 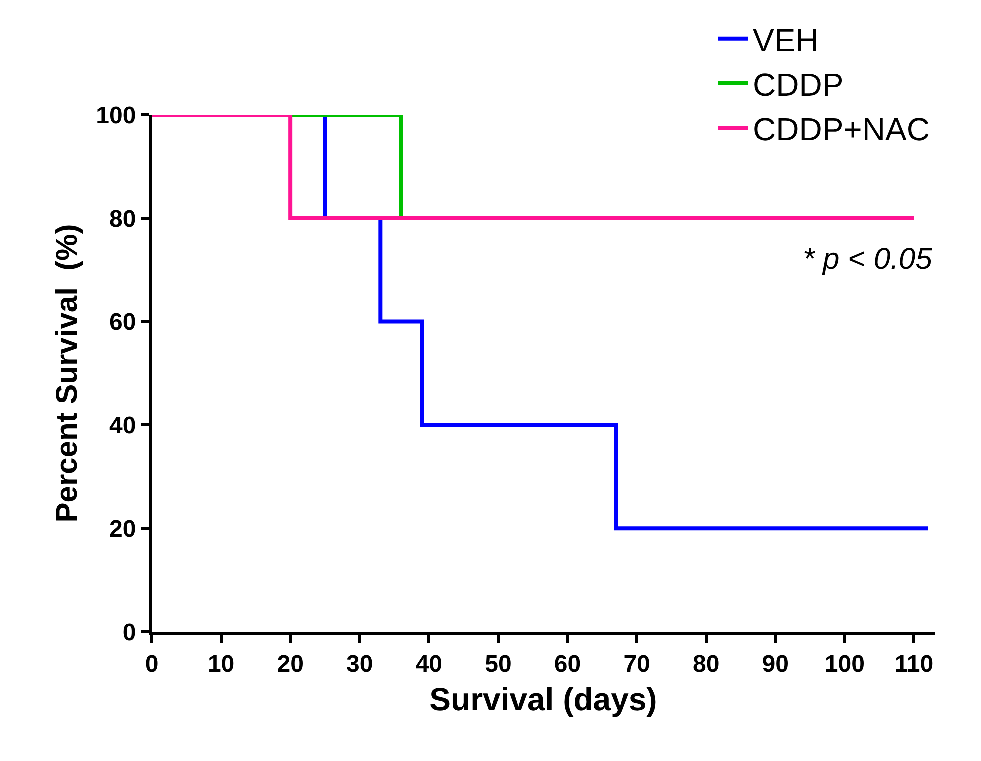 I want to click on y-tick-label: 40, so click(x=122, y=426).